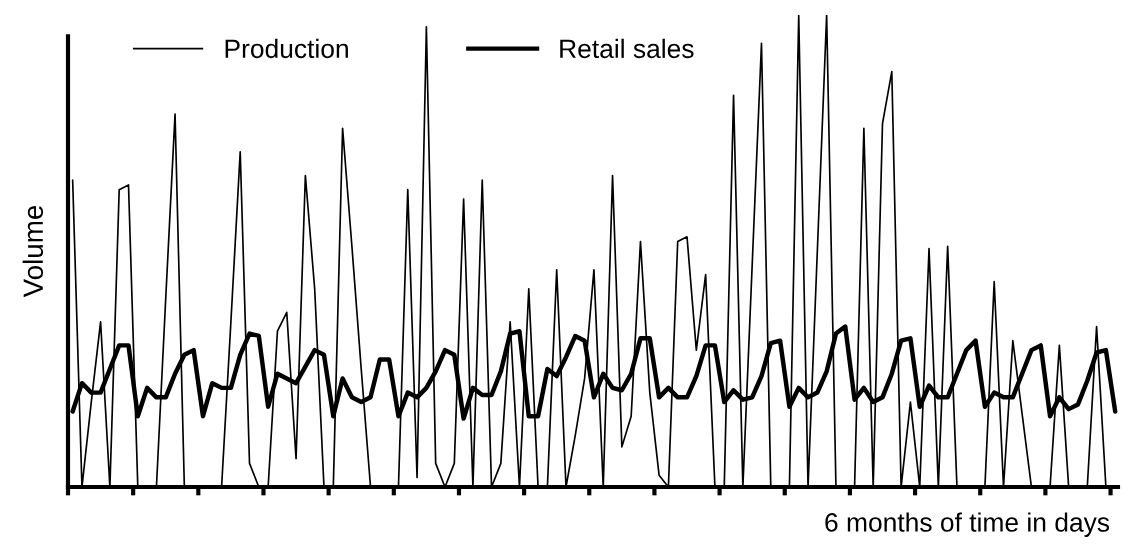 This screenshot has height=545, width=1124. What do you see at coordinates (33, 251) in the screenshot?
I see `y-axis-title: Volume` at bounding box center [33, 251].